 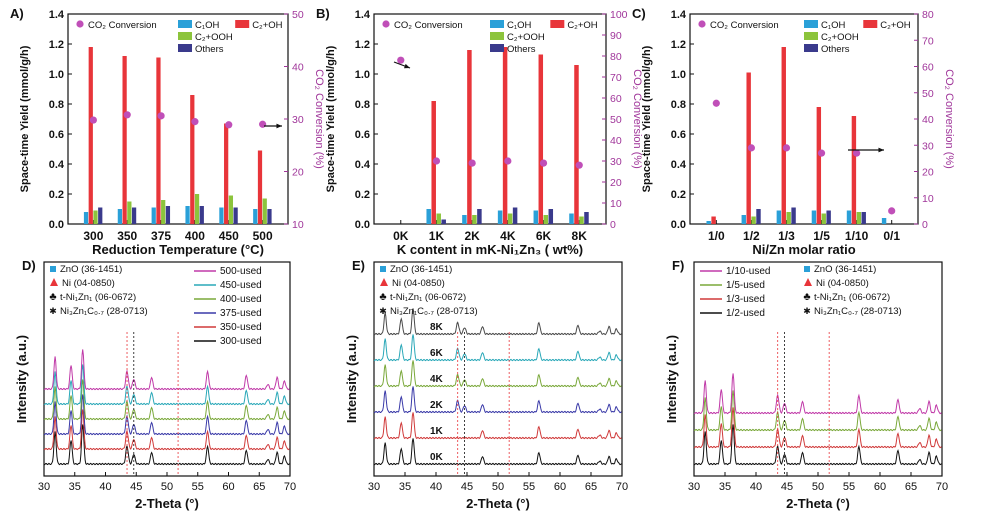 What do you see at coordinates (616, 162) in the screenshot?
I see `y2-tick-label: 30` at bounding box center [616, 162].